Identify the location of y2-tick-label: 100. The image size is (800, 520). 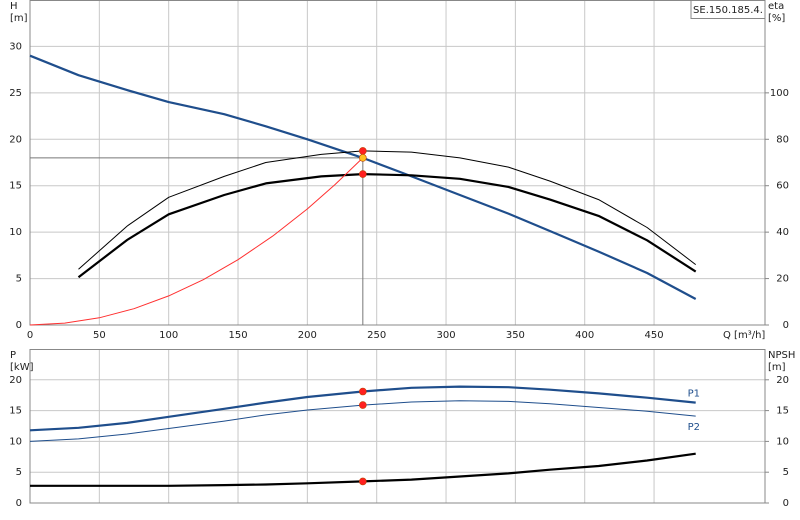
(779, 93).